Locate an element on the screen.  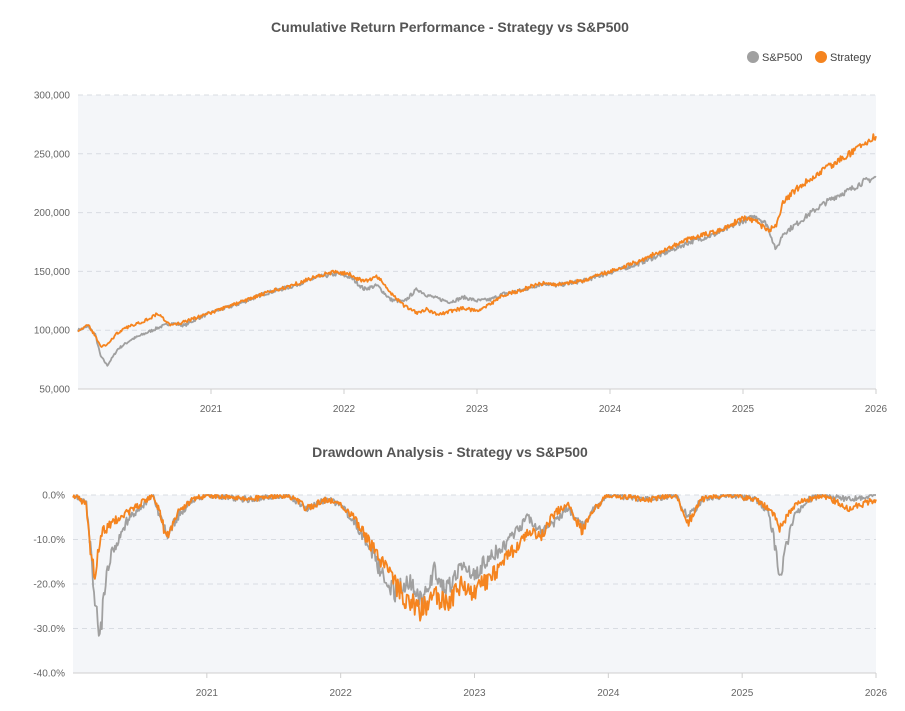
y-tick-label: -30.0% is located at coordinates (49, 629).